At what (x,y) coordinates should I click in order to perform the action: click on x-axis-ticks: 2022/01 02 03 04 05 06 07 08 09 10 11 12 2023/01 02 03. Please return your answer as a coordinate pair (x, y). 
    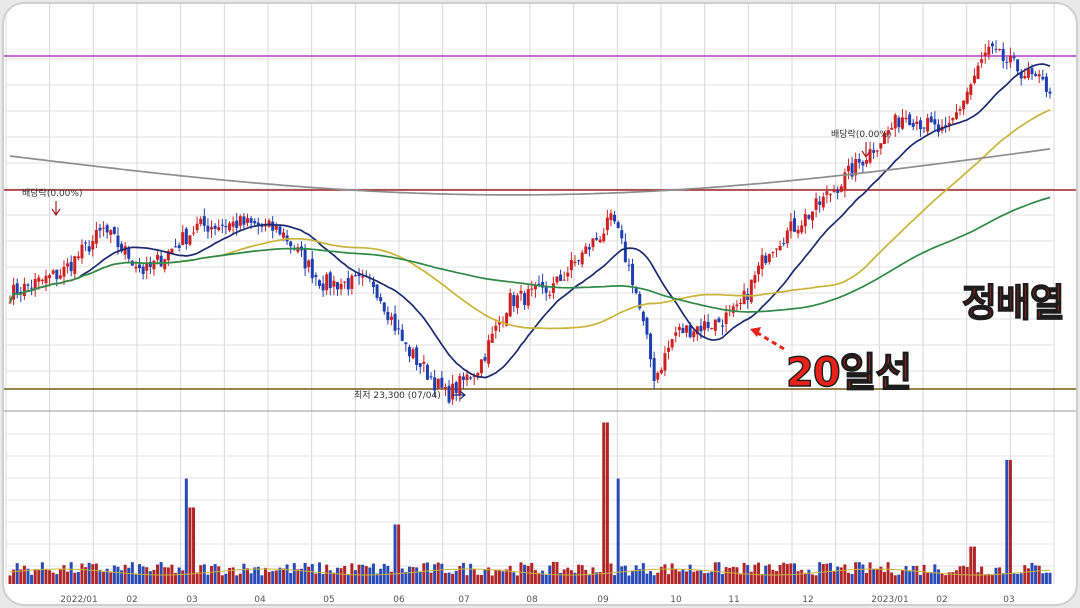
    Looking at the image, I should click on (537, 599).